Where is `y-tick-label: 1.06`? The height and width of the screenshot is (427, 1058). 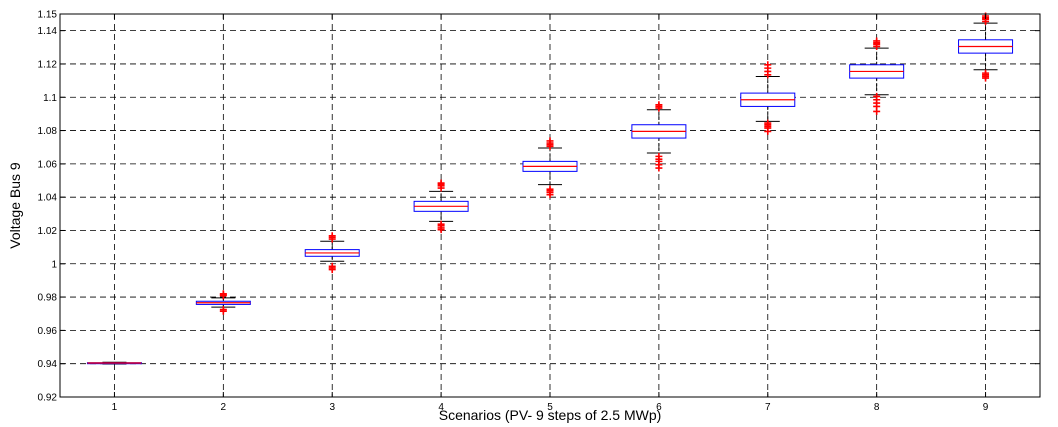
y-tick-label: 1.06 is located at coordinates (48, 164).